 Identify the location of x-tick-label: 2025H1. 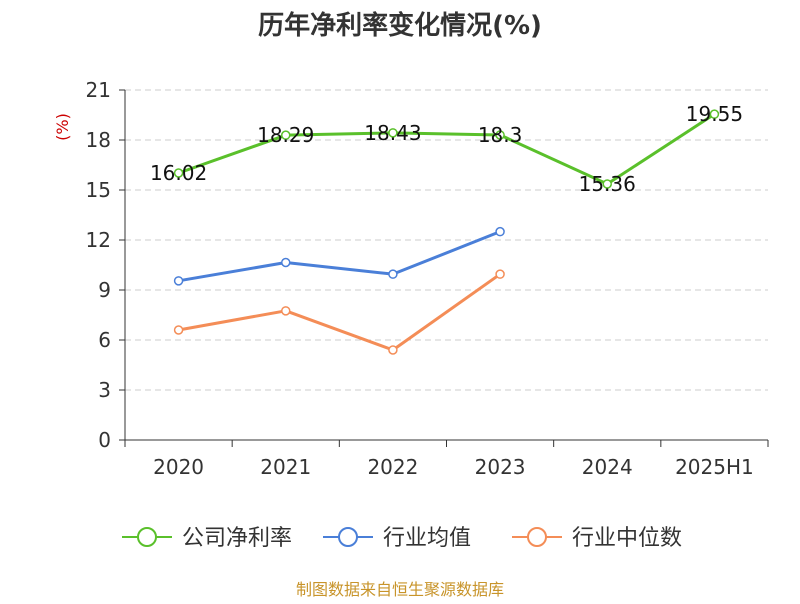
(714, 467).